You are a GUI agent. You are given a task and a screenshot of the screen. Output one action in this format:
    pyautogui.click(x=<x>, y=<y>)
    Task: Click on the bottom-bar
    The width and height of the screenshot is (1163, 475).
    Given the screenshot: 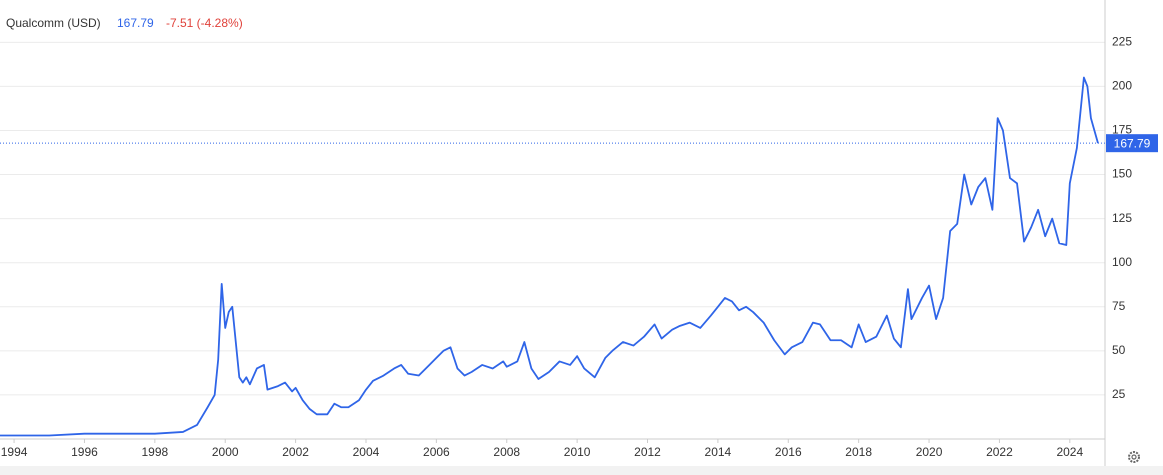 What is the action you would take?
    pyautogui.click(x=581, y=470)
    